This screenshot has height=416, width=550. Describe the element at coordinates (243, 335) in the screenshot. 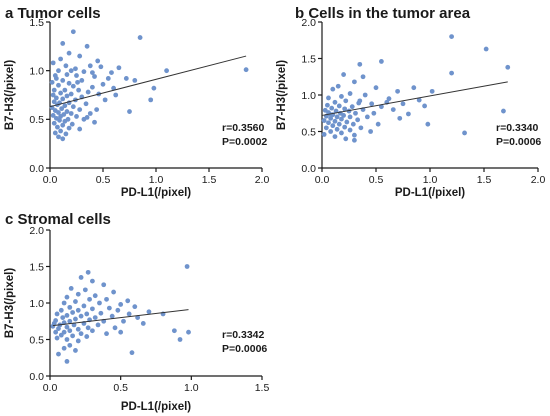

I see `correlation-r: r=0.3342` at that location.